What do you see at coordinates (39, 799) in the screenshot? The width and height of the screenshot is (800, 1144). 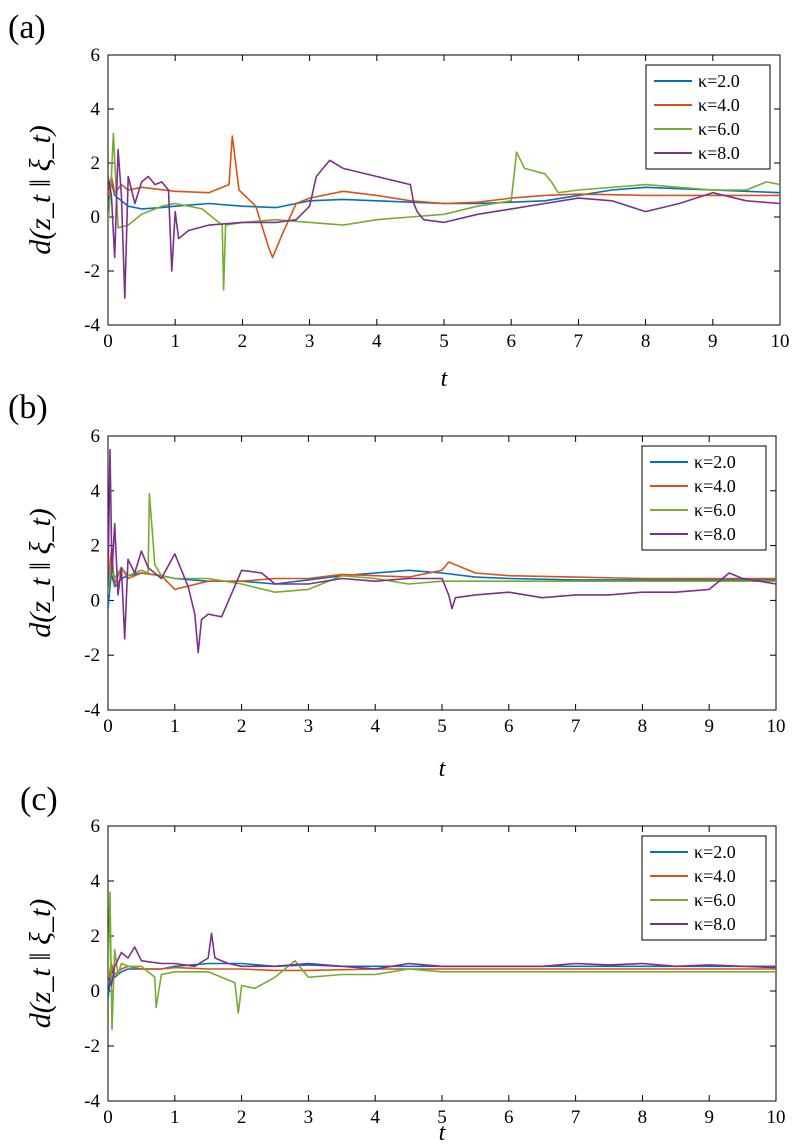 I see `panel-label: (c)` at bounding box center [39, 799].